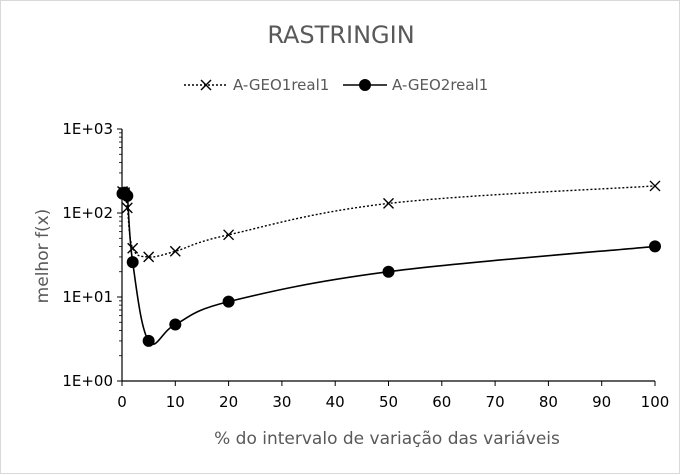  Describe the element at coordinates (441, 402) in the screenshot. I see `x-tick-label: 60` at that location.